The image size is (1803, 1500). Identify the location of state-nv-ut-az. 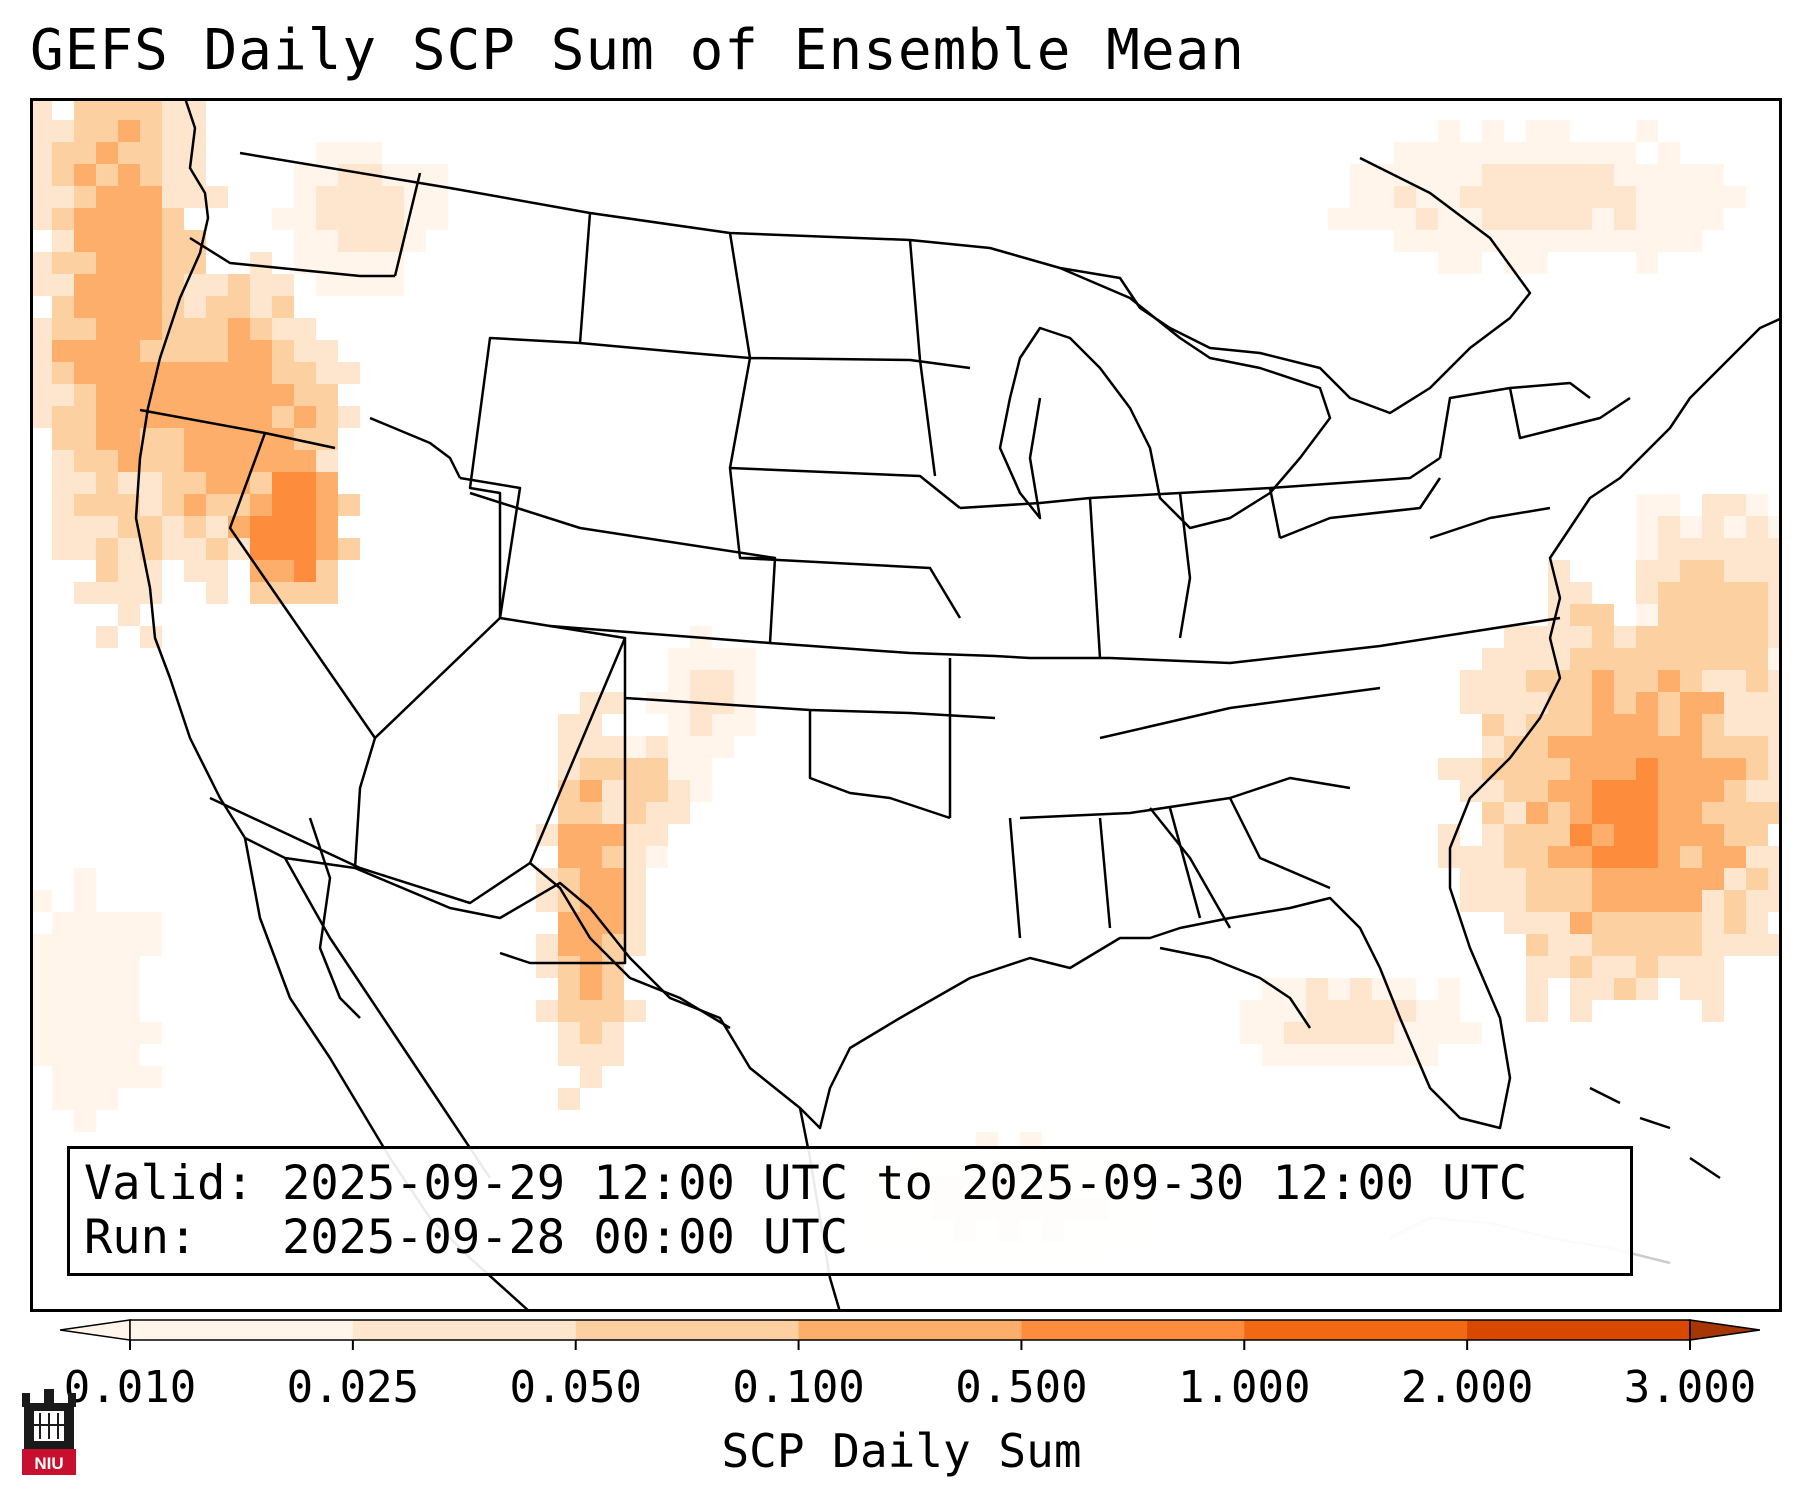
(302, 650).